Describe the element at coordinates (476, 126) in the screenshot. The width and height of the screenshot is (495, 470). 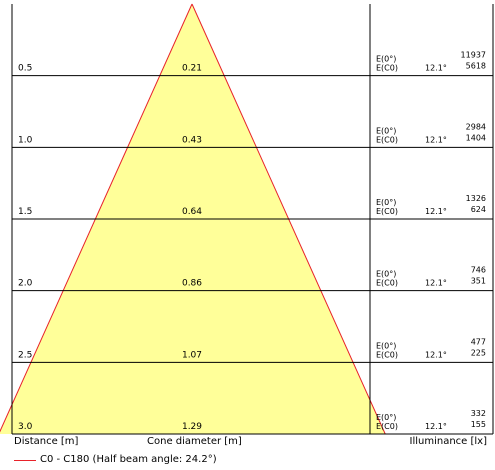
I see `illuminance-e0-value: 2984` at that location.